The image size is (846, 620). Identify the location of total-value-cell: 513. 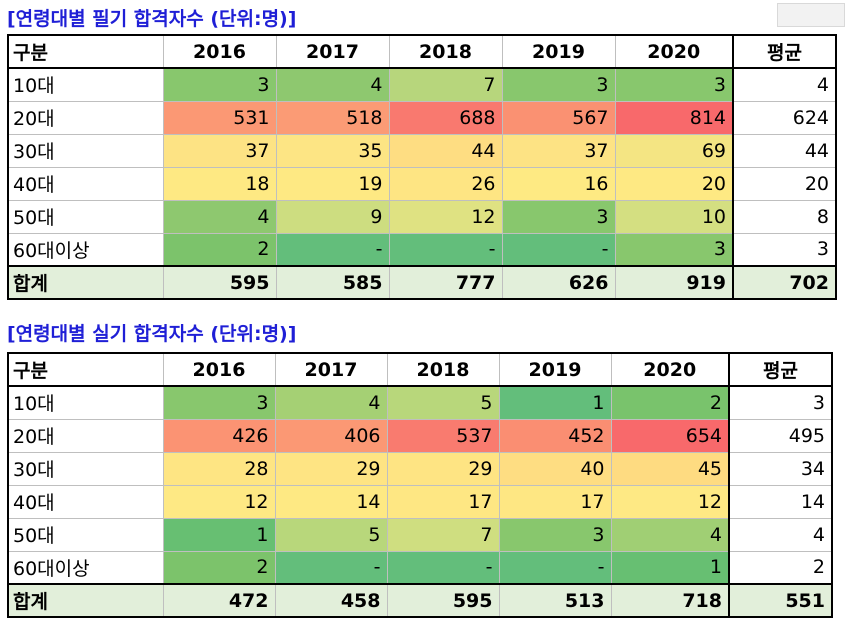
(555, 600).